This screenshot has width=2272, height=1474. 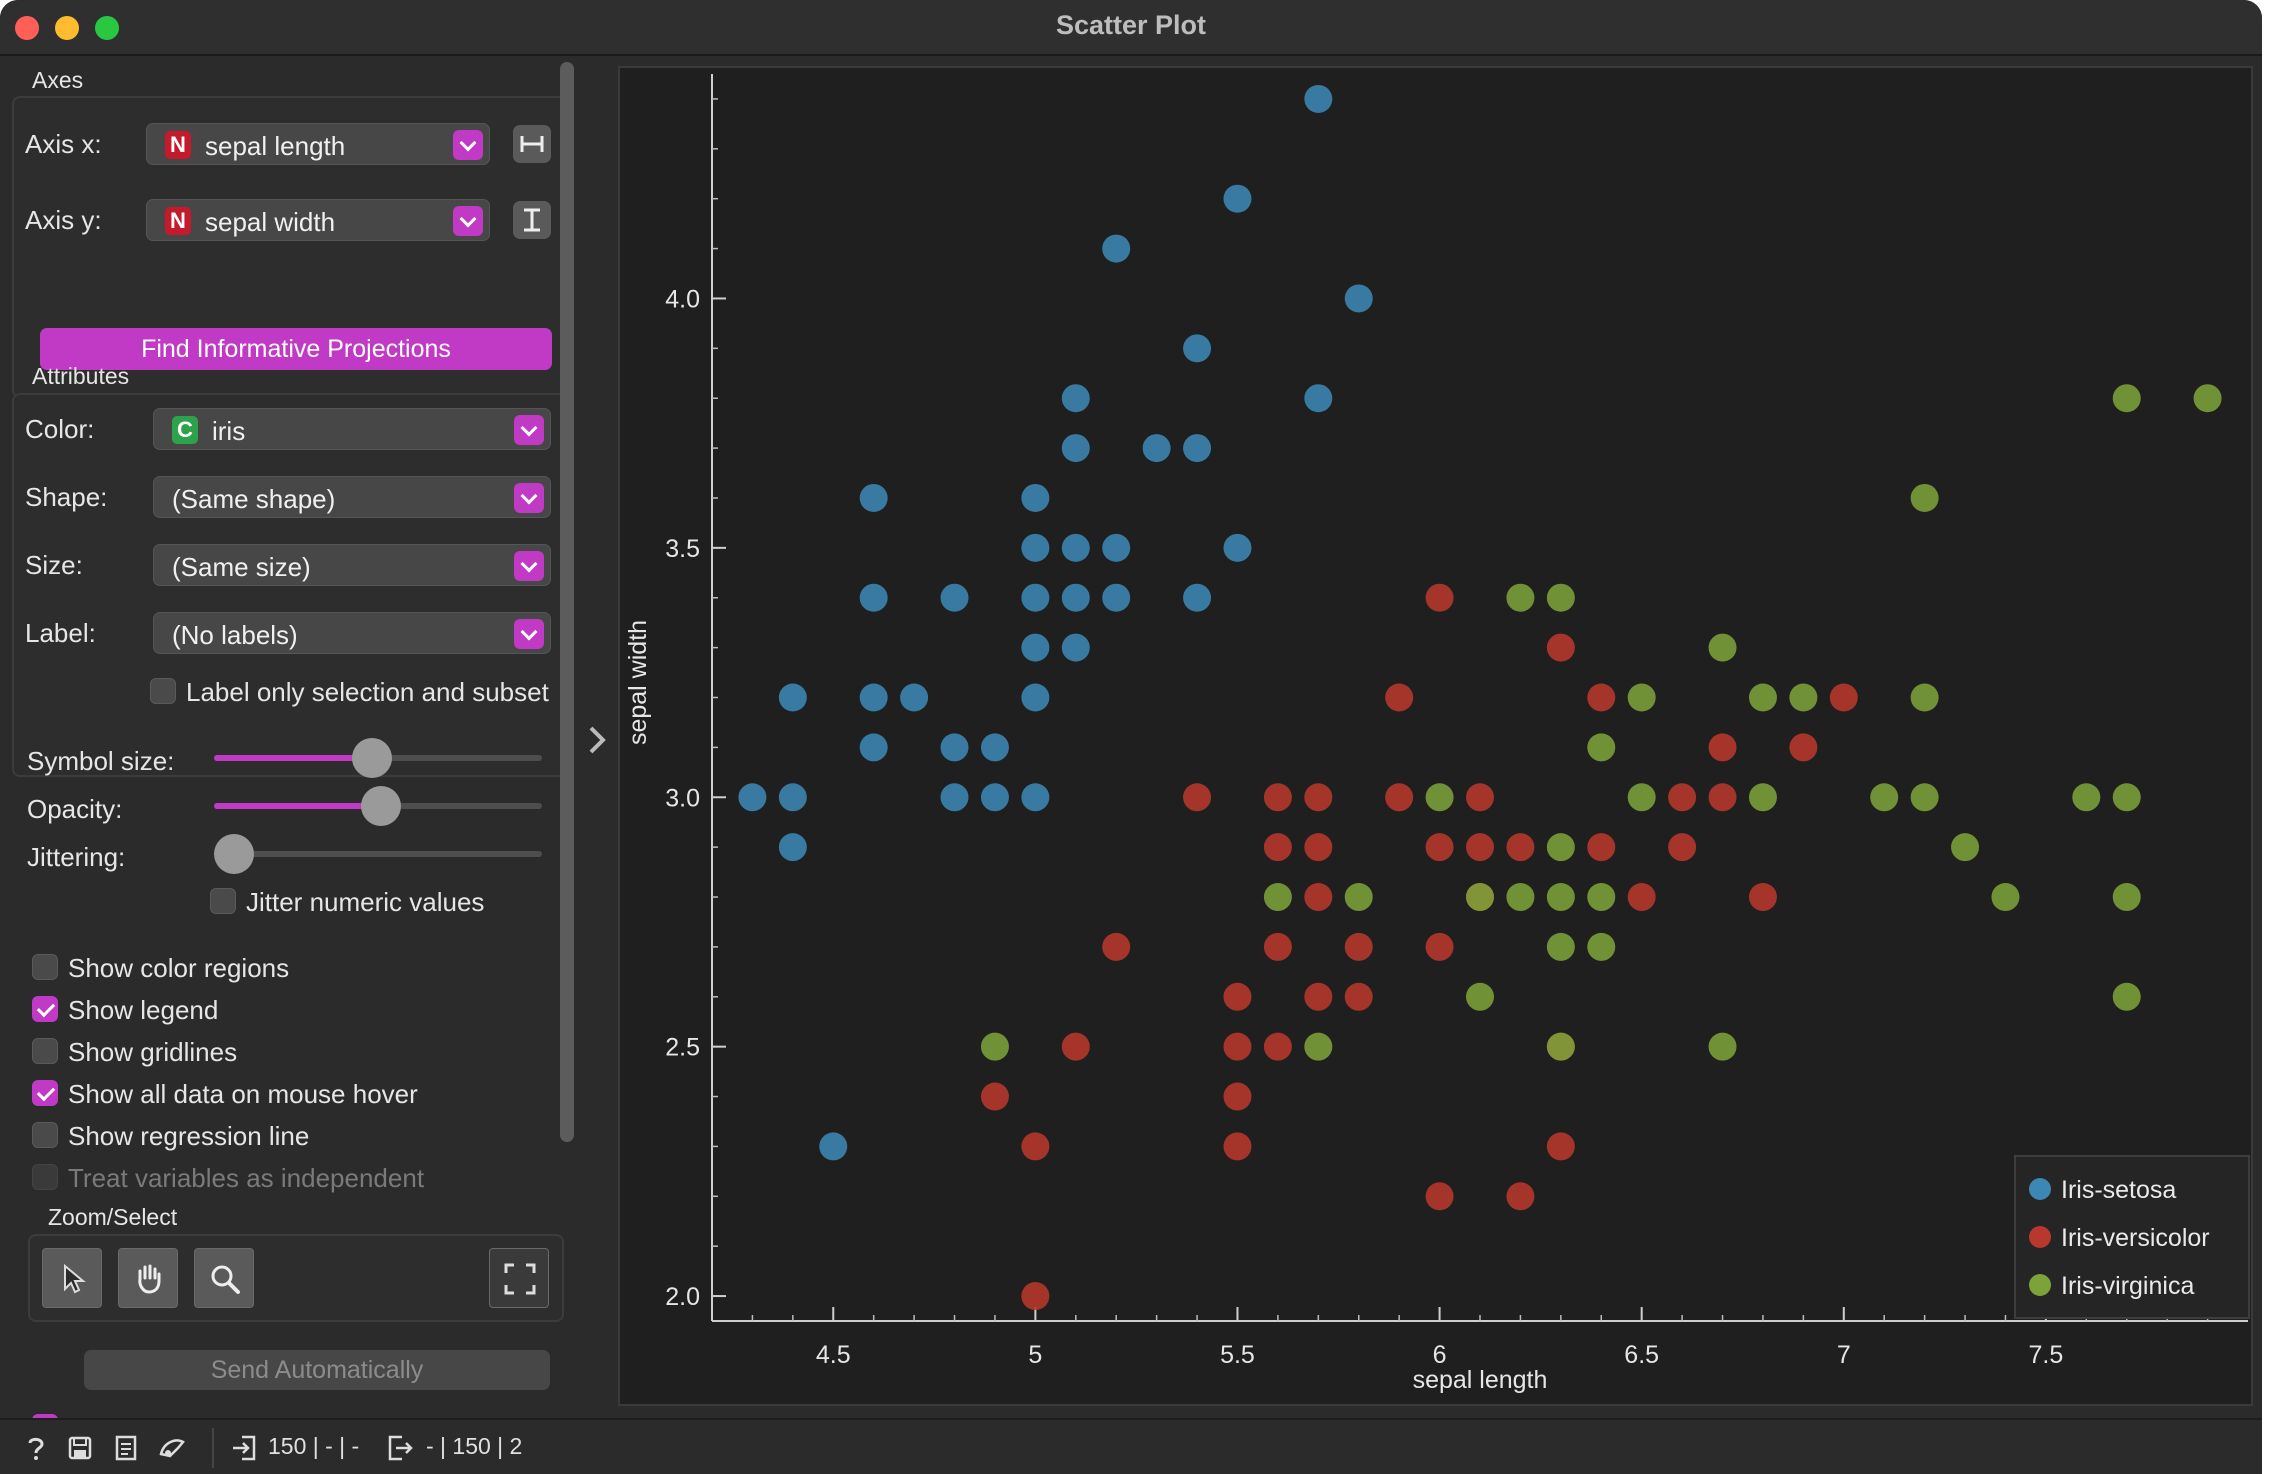 What do you see at coordinates (314, 1446) in the screenshot?
I see `input-summary: 150 | - | -` at bounding box center [314, 1446].